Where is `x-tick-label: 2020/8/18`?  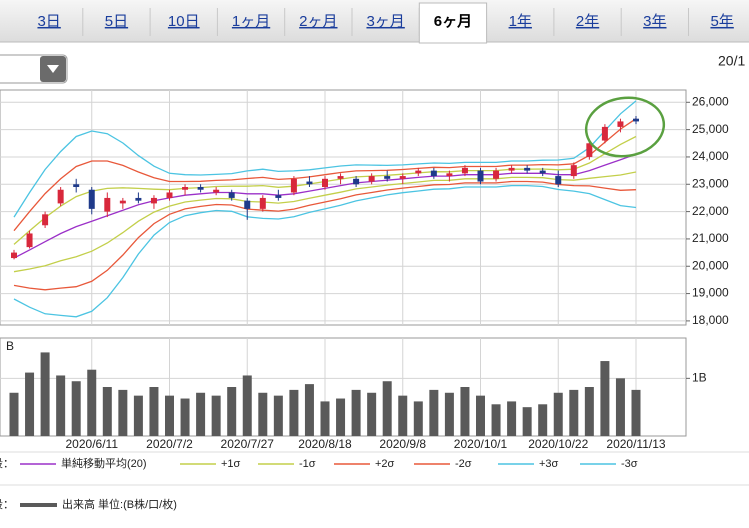 x-tick-label: 2020/8/18 is located at coordinates (325, 444).